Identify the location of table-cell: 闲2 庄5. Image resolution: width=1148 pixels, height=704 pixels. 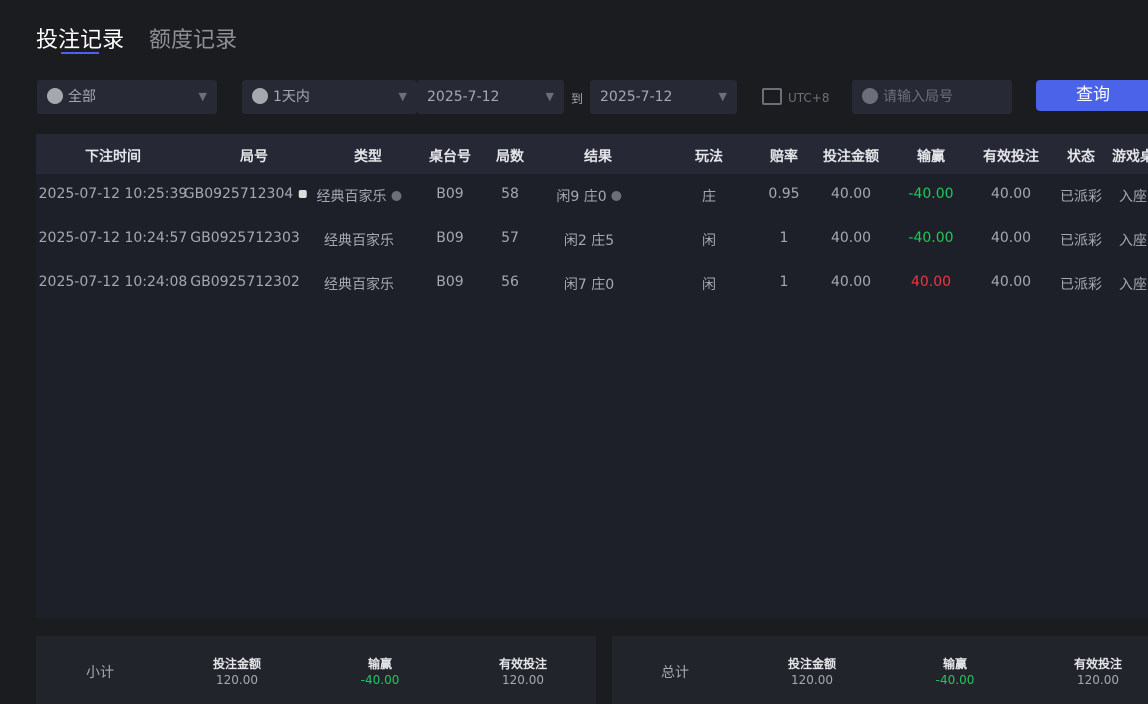
(589, 241).